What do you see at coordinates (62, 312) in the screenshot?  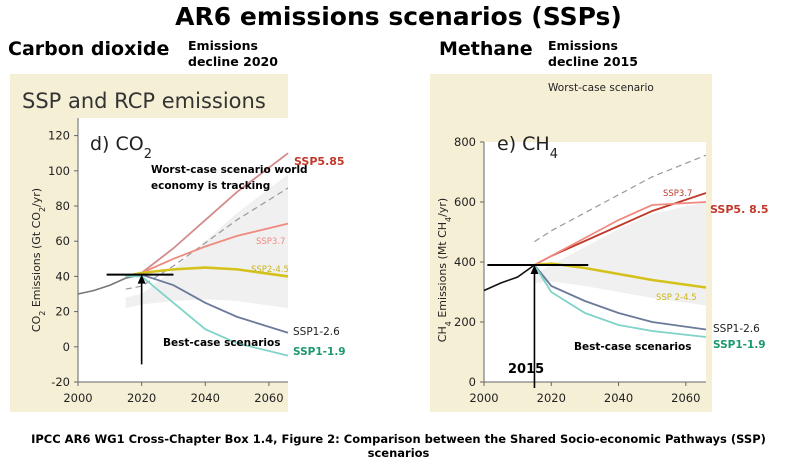 I see `y-tick-label: 20` at bounding box center [62, 312].